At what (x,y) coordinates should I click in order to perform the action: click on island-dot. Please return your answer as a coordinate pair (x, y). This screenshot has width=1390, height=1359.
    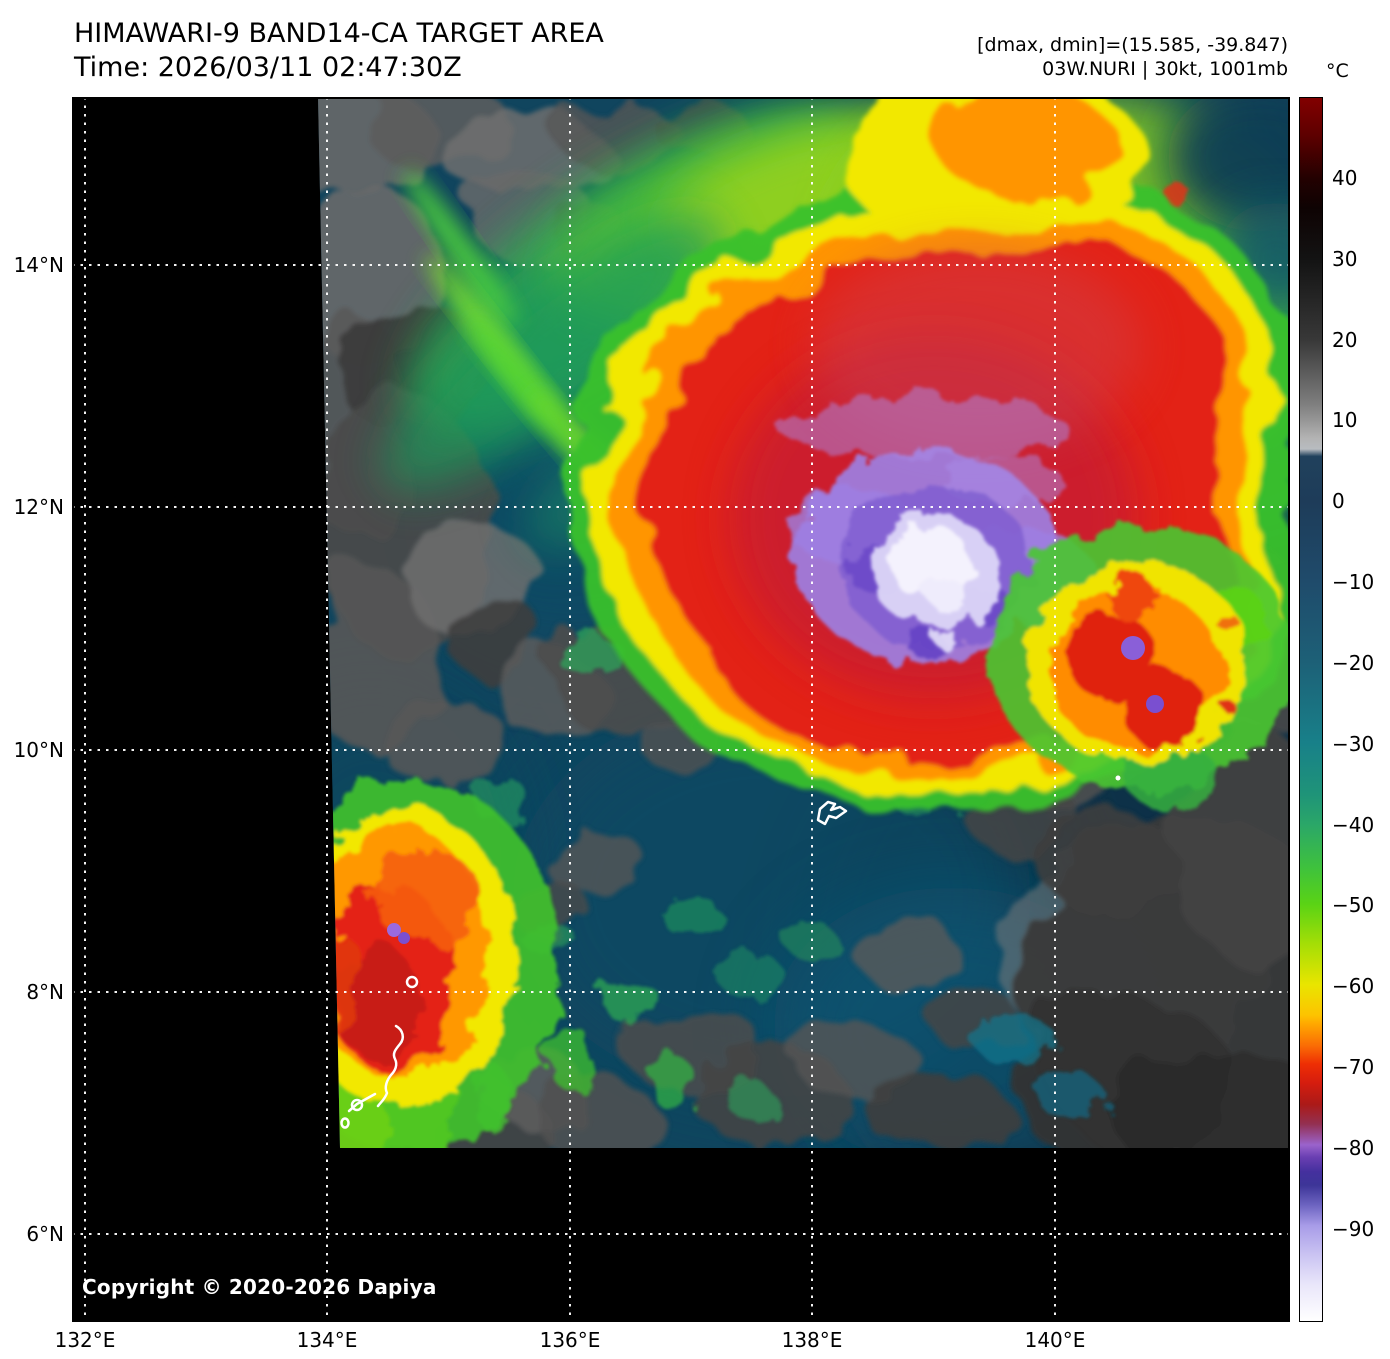
    Looking at the image, I should click on (1118, 778).